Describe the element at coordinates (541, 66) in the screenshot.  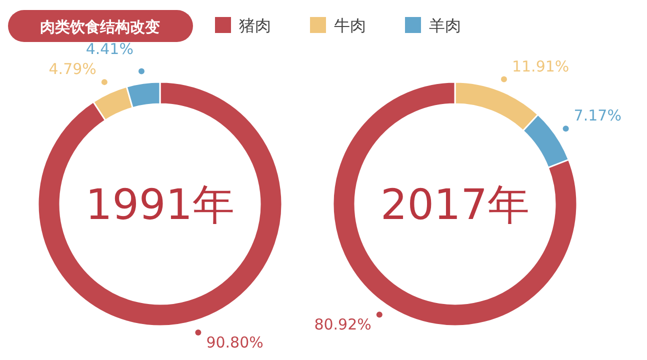
I see `data-label: 11.91%` at that location.